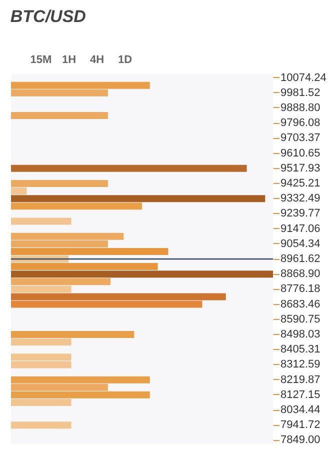 The image size is (333, 475). What do you see at coordinates (300, 274) in the screenshot?
I see `y-tick-label: 8868.90` at bounding box center [300, 274].